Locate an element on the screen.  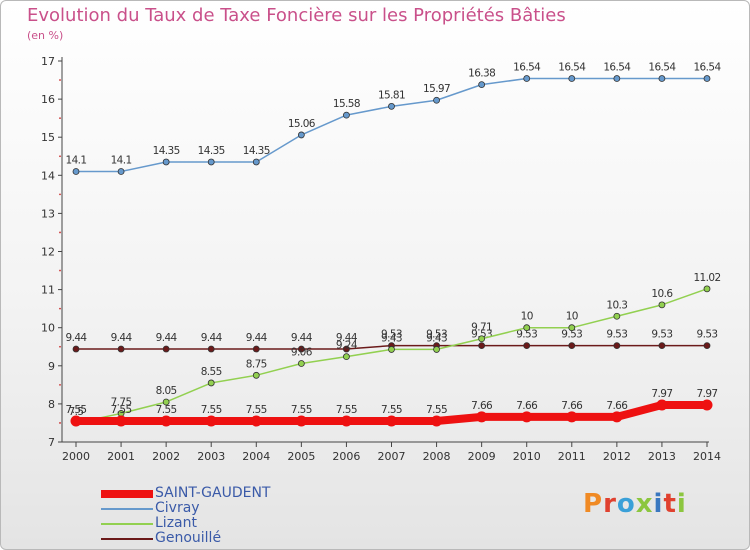
proxiti-logo: Proxiti is located at coordinates (635, 504).